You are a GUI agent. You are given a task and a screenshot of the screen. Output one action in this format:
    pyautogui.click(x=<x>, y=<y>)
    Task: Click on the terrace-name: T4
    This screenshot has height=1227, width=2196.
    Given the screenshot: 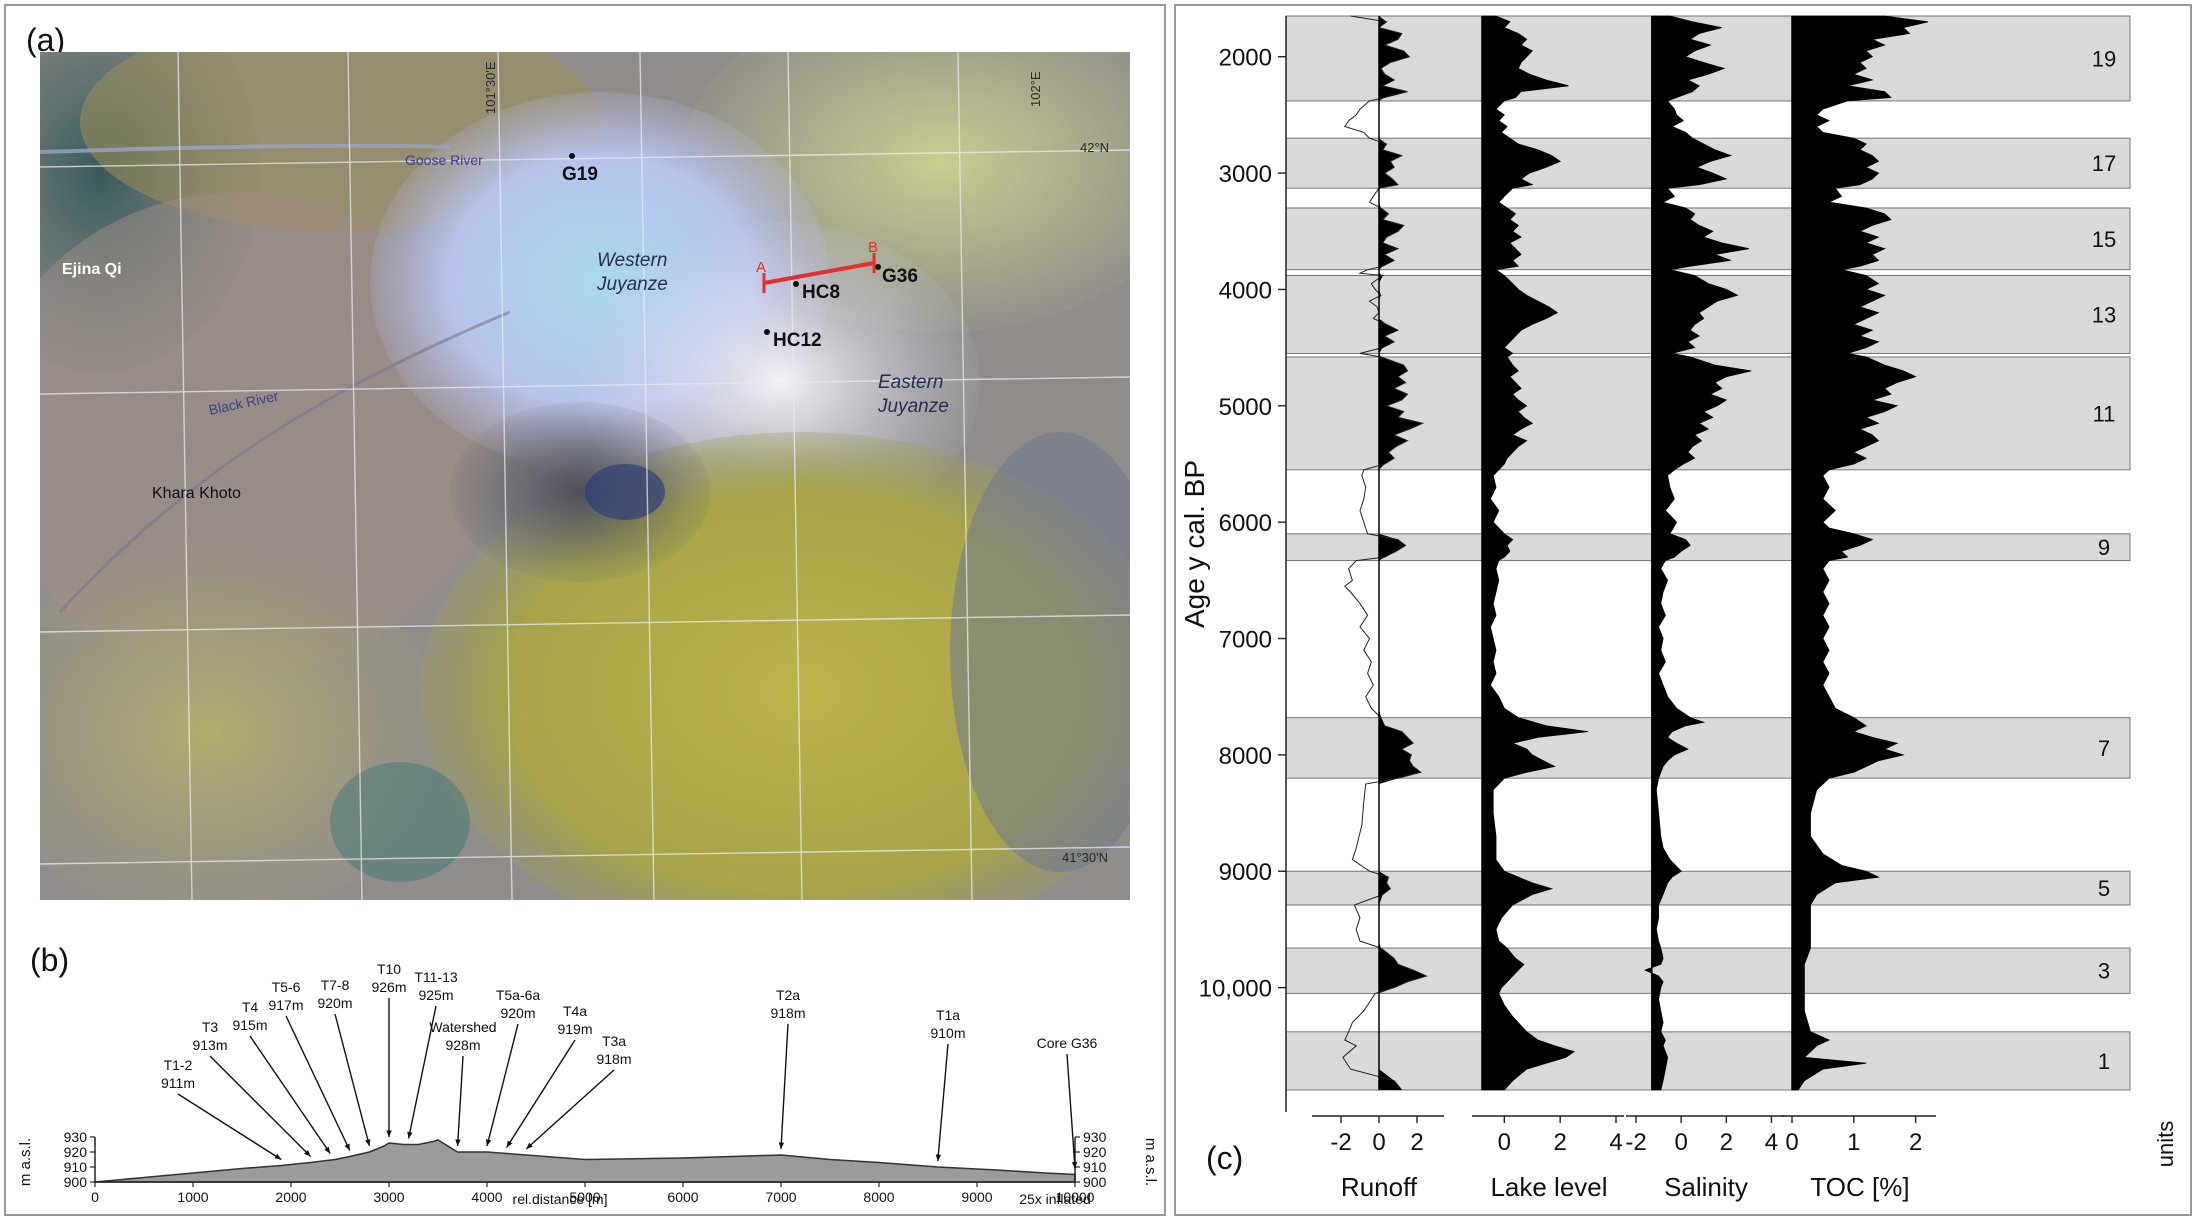 What is the action you would take?
    pyautogui.click(x=250, y=1007)
    